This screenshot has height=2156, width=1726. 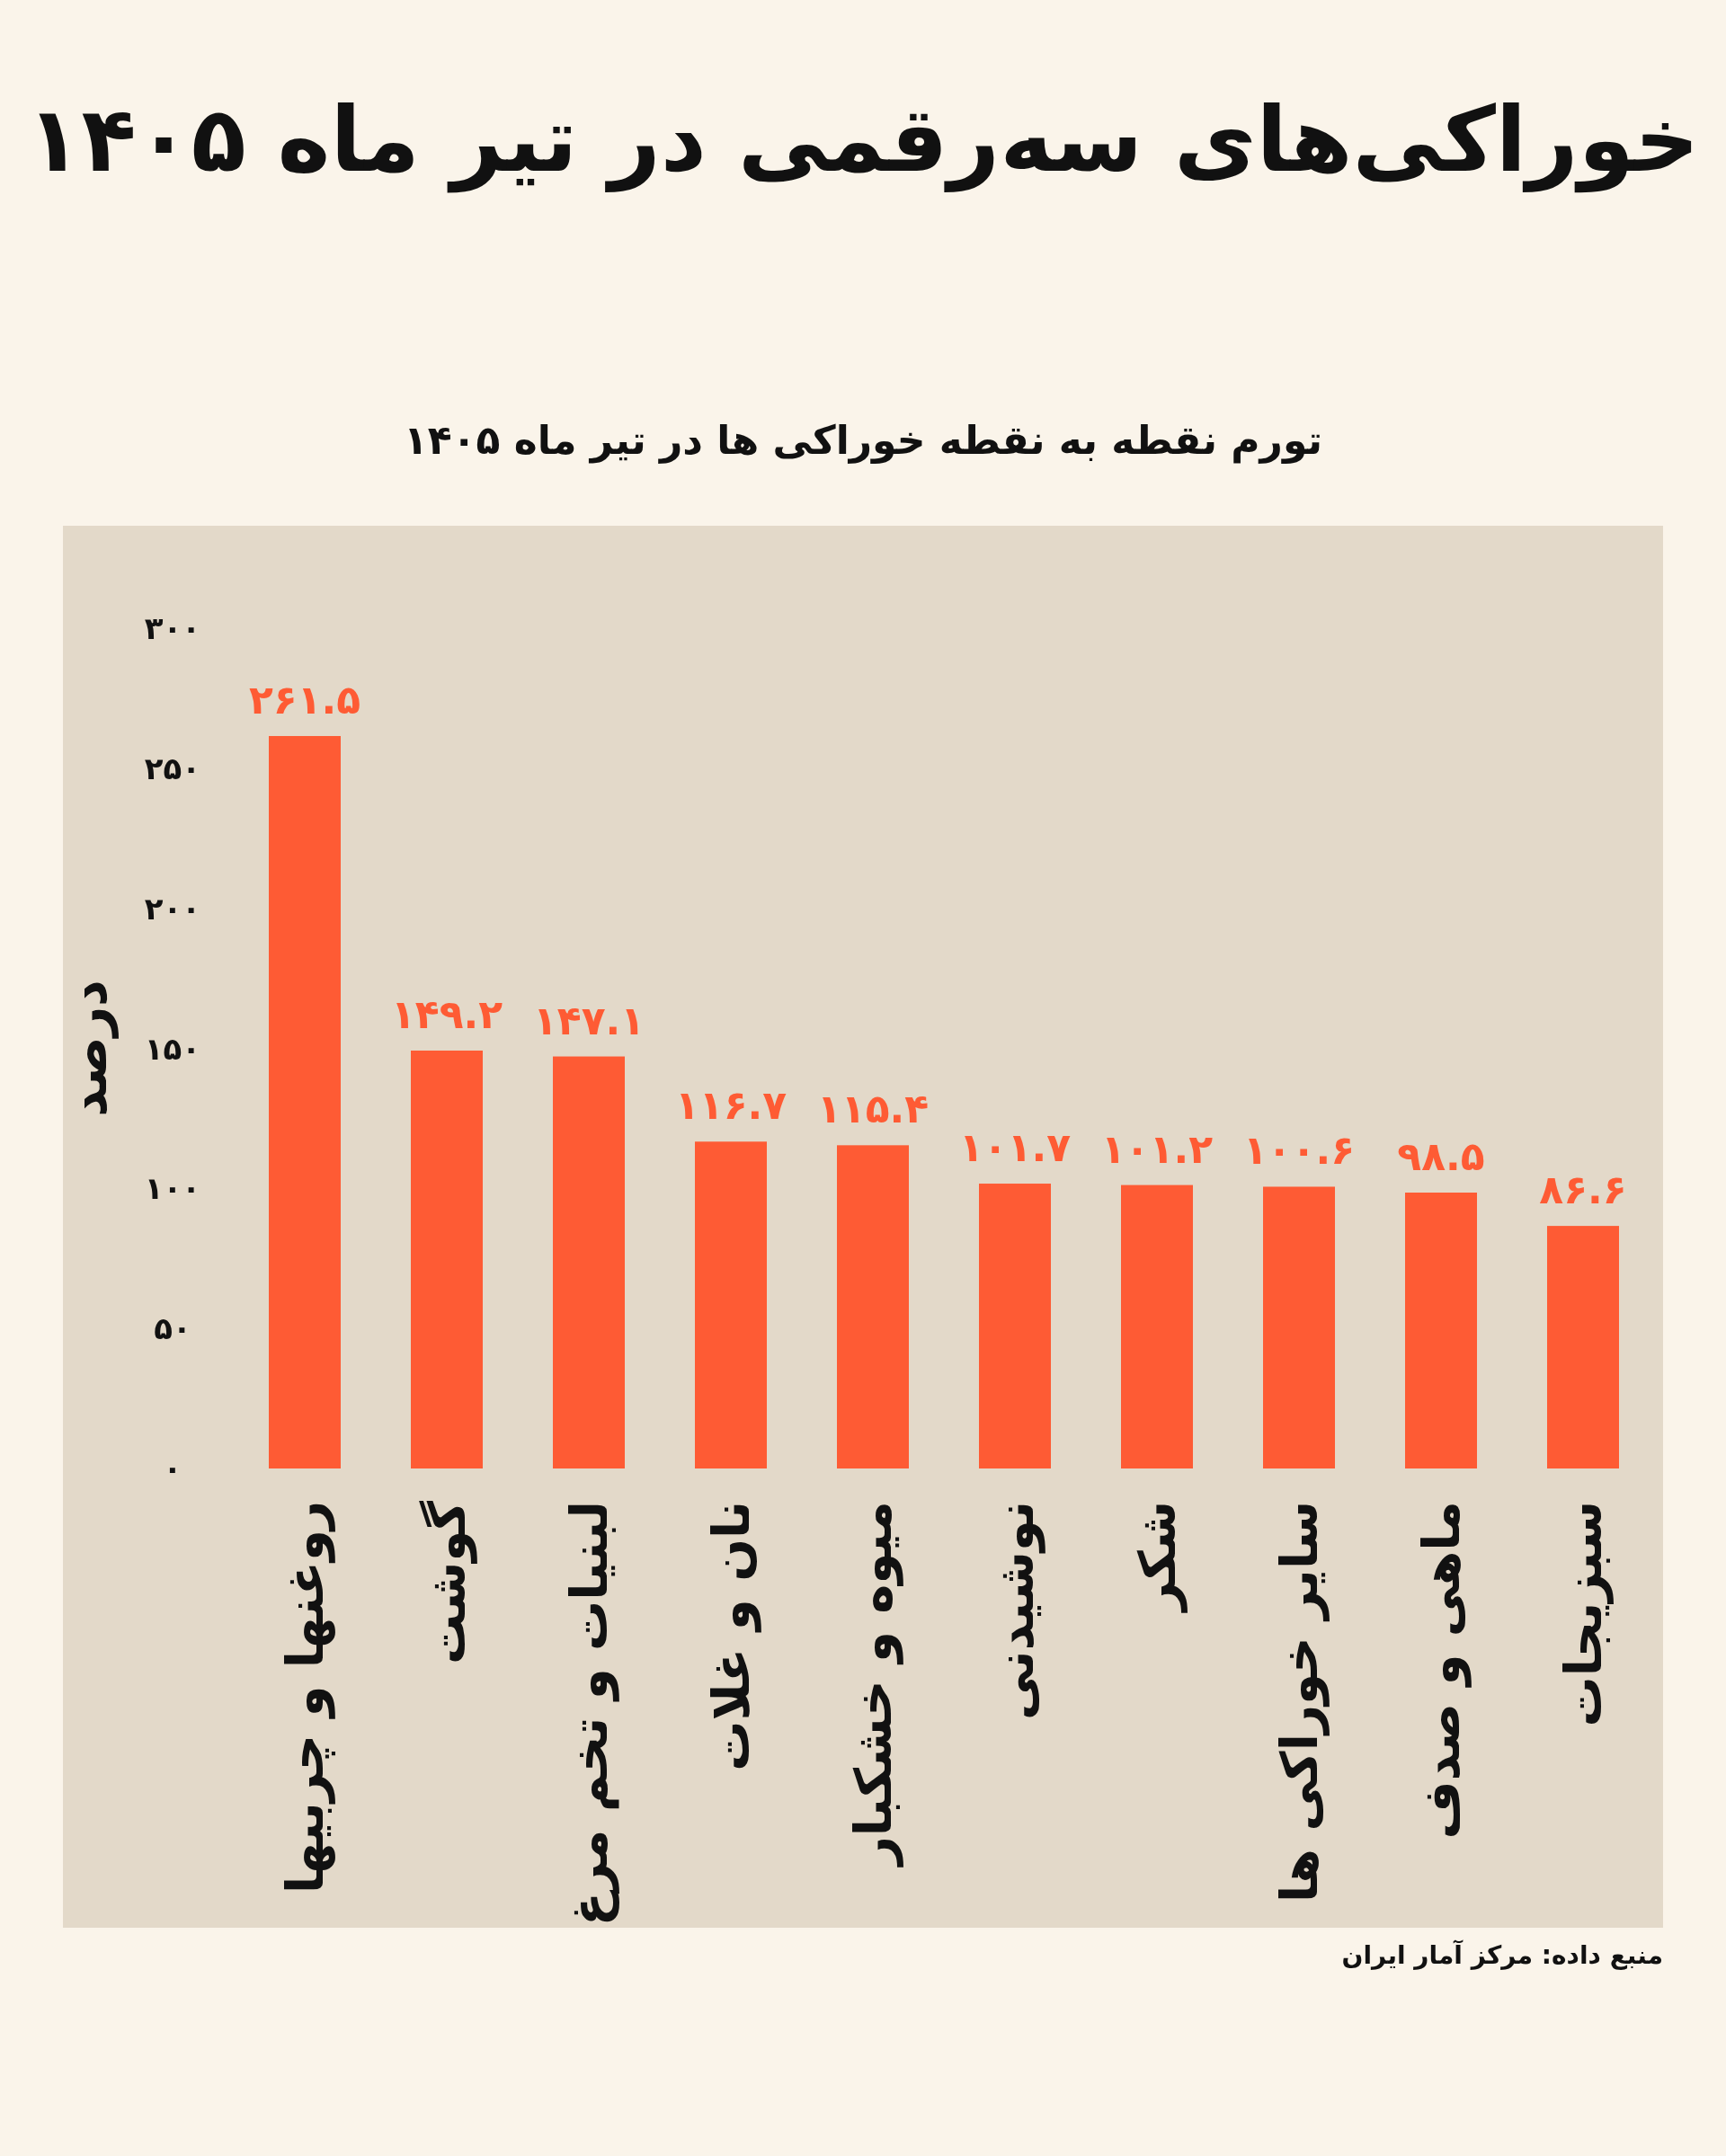 What do you see at coordinates (1015, 1611) in the screenshot?
I see `x-tick-label: نوشیدنی` at bounding box center [1015, 1611].